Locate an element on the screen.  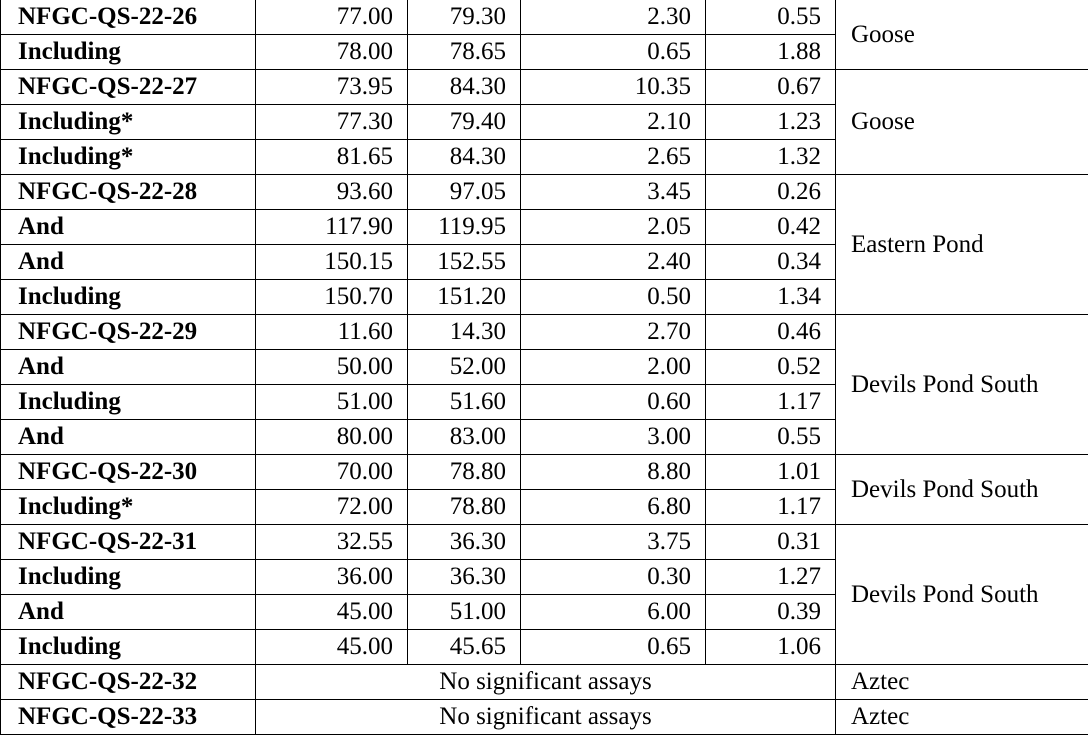
note: No significant assays is located at coordinates (545, 717).